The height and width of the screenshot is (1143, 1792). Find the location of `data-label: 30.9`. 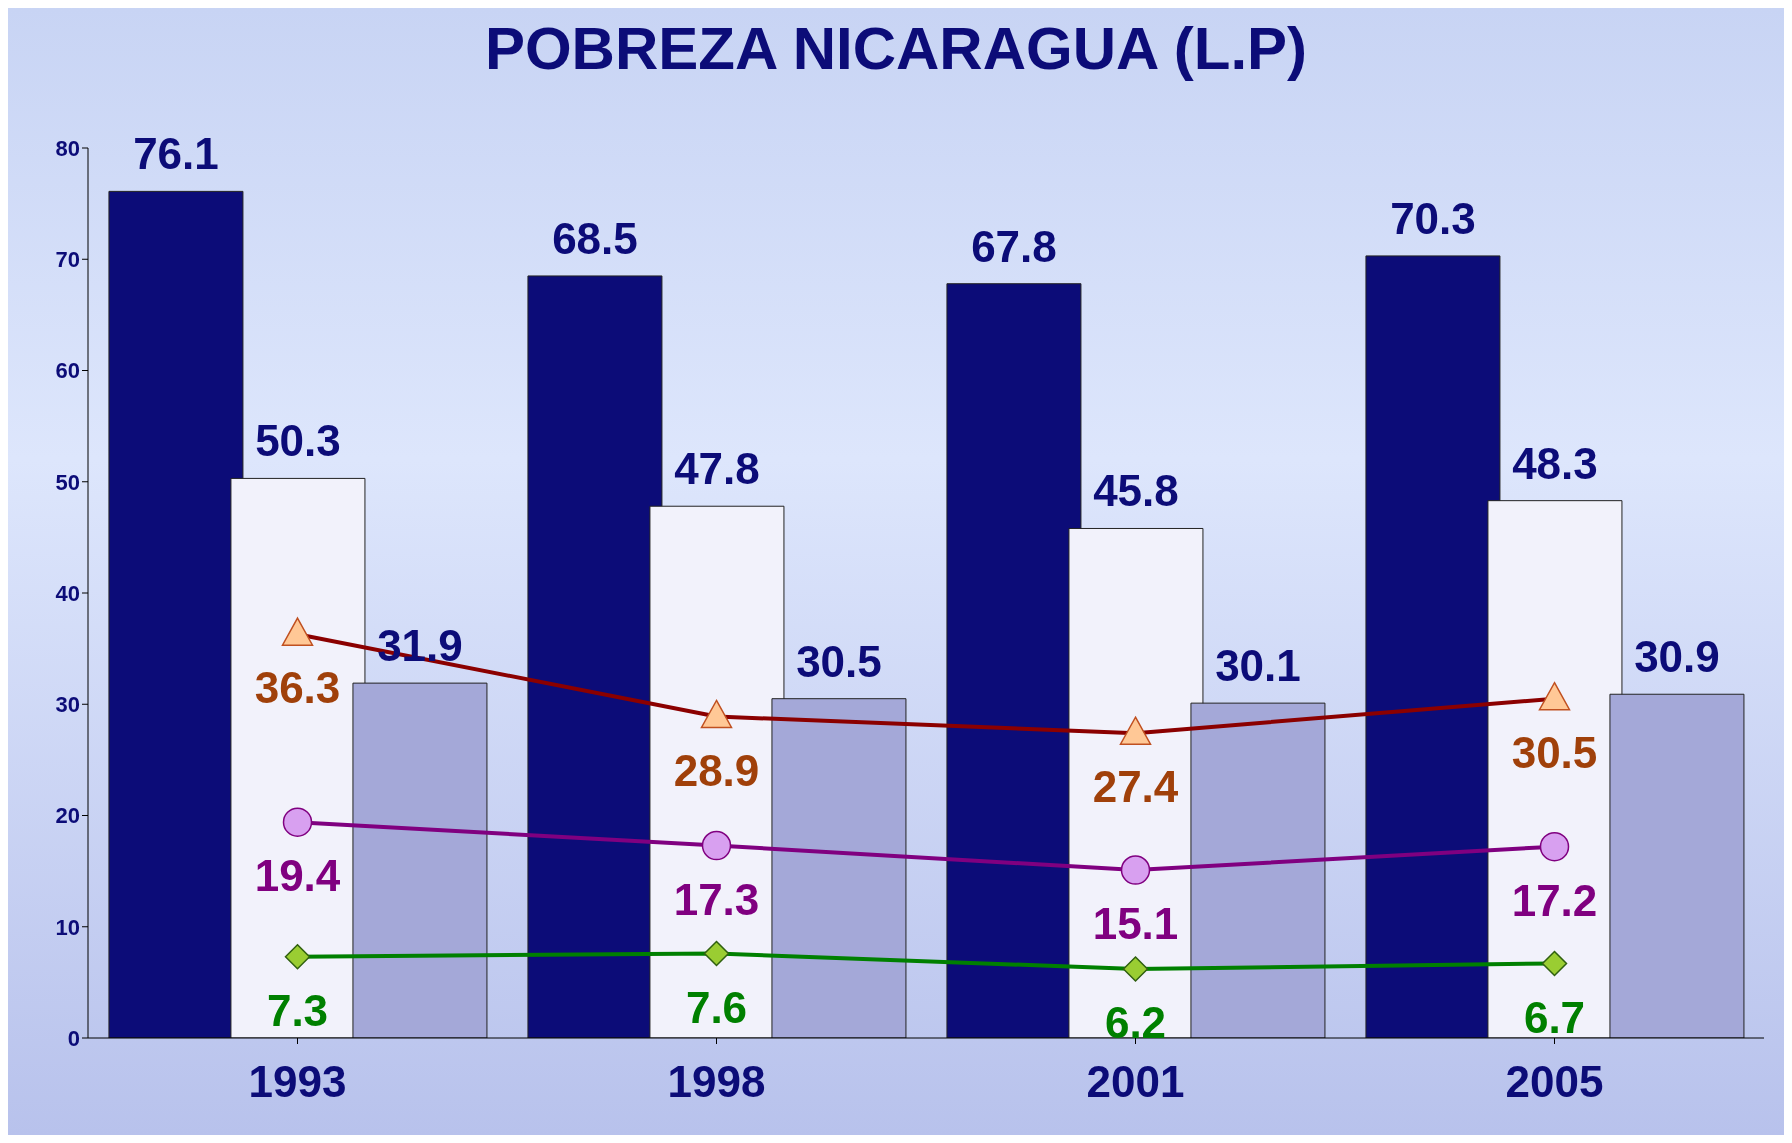

data-label: 30.9 is located at coordinates (1677, 657).